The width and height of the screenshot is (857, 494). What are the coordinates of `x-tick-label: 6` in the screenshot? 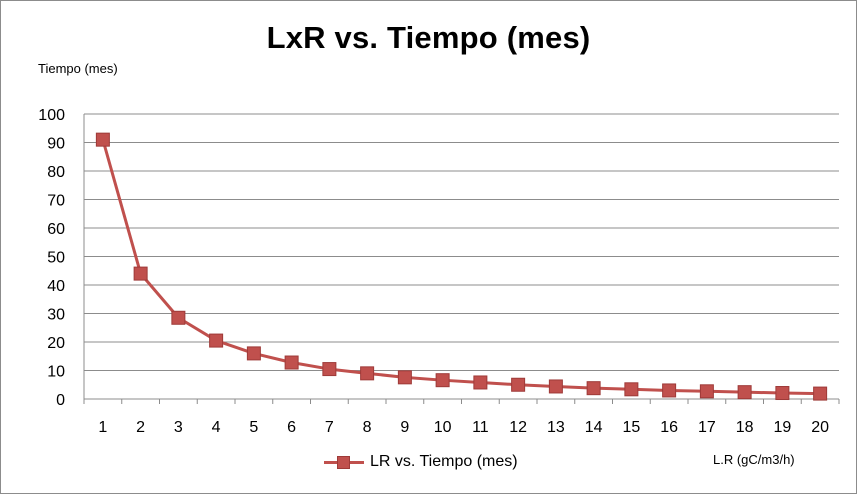 It's located at (291, 427).